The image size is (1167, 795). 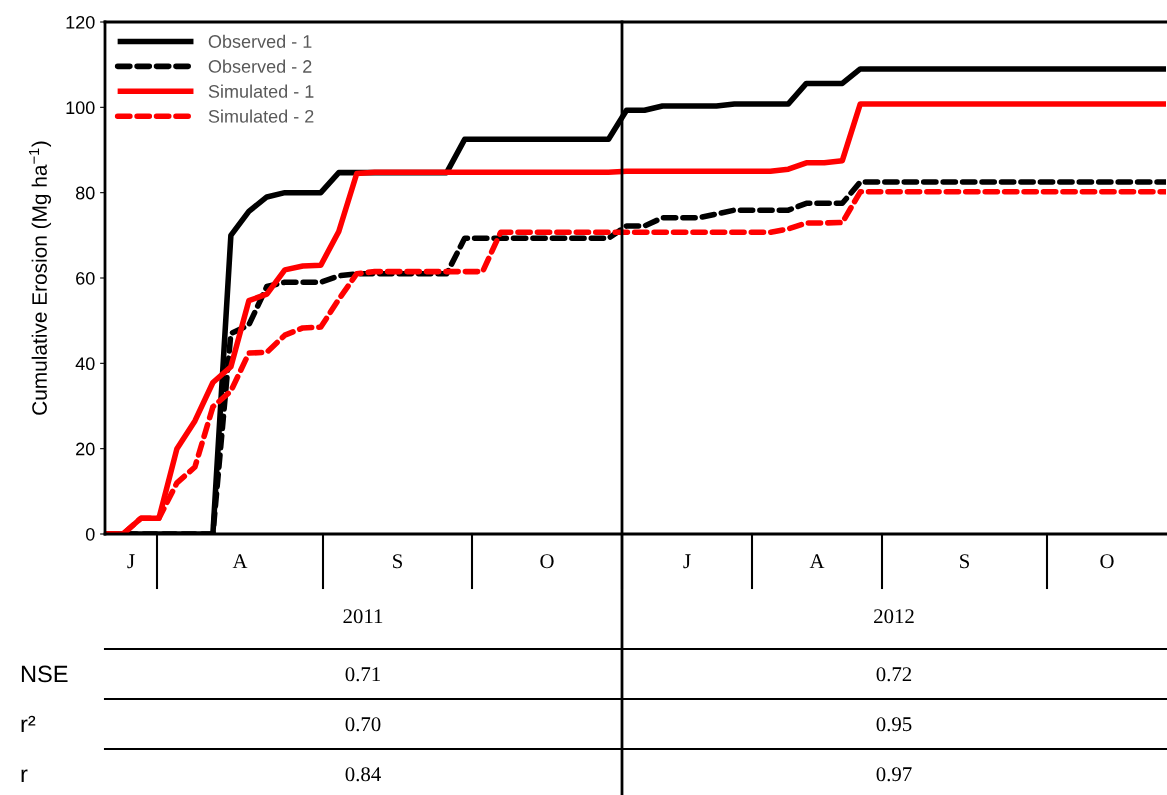 What do you see at coordinates (894, 616) in the screenshot?
I see `text: 2012` at bounding box center [894, 616].